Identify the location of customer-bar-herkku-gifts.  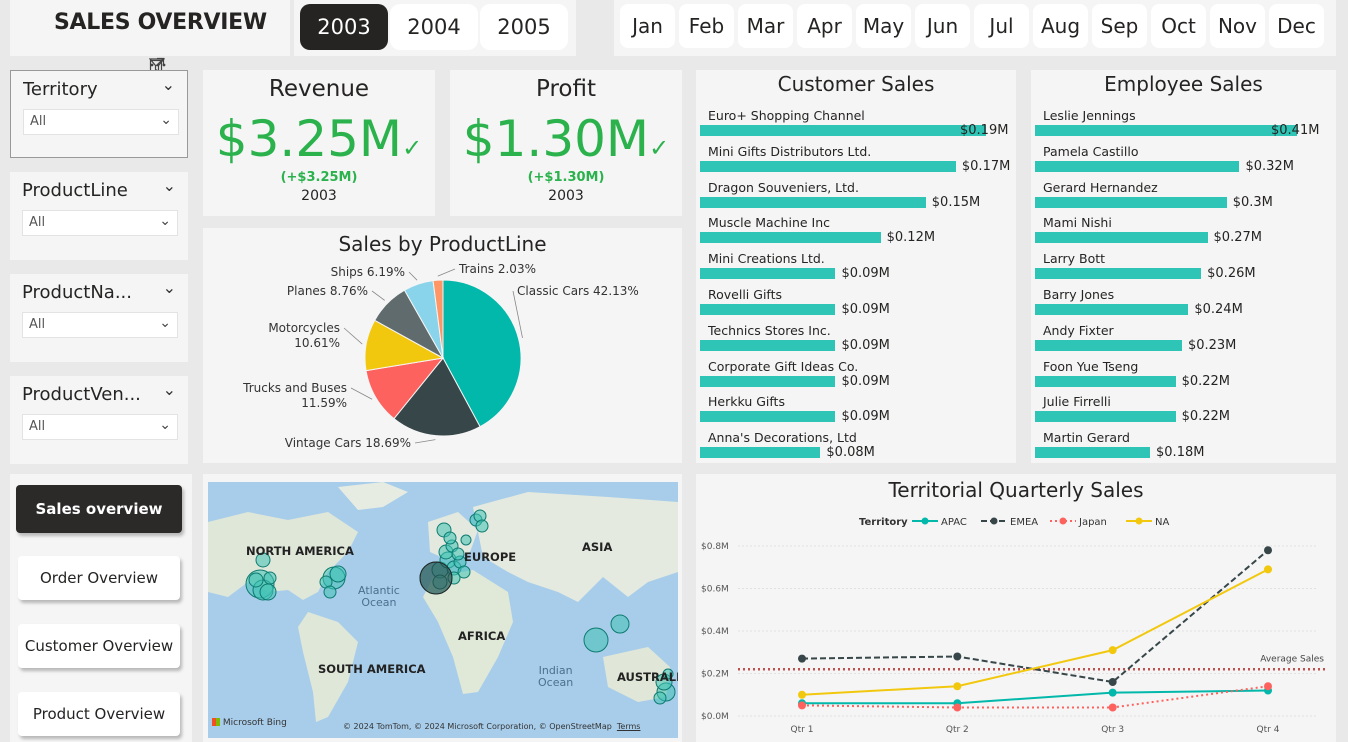
(768, 417).